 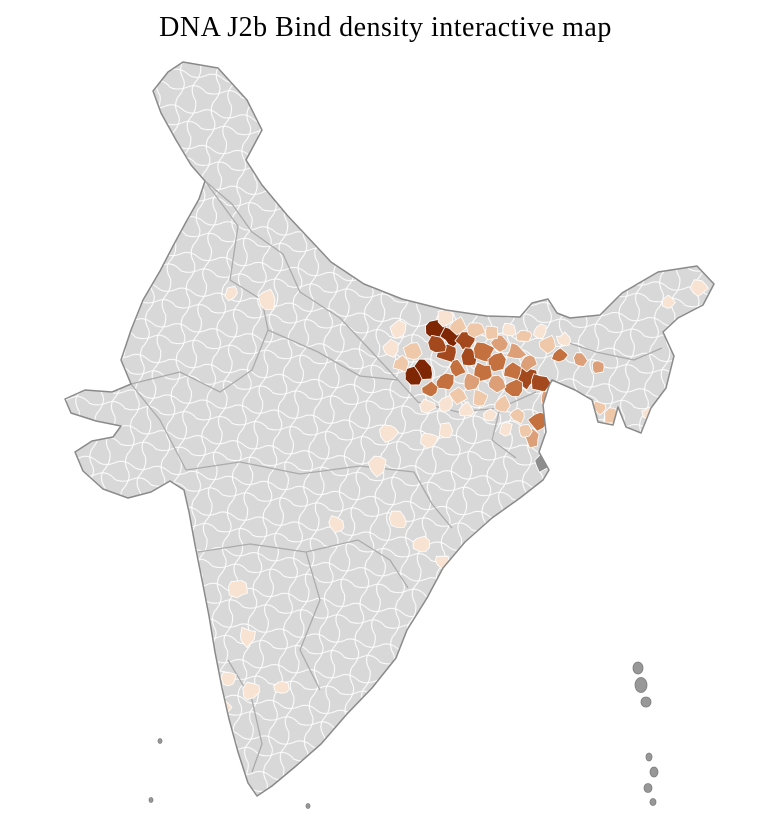 What do you see at coordinates (385, 27) in the screenshot?
I see `map-title: DNA J2b Bind density interactive map` at bounding box center [385, 27].